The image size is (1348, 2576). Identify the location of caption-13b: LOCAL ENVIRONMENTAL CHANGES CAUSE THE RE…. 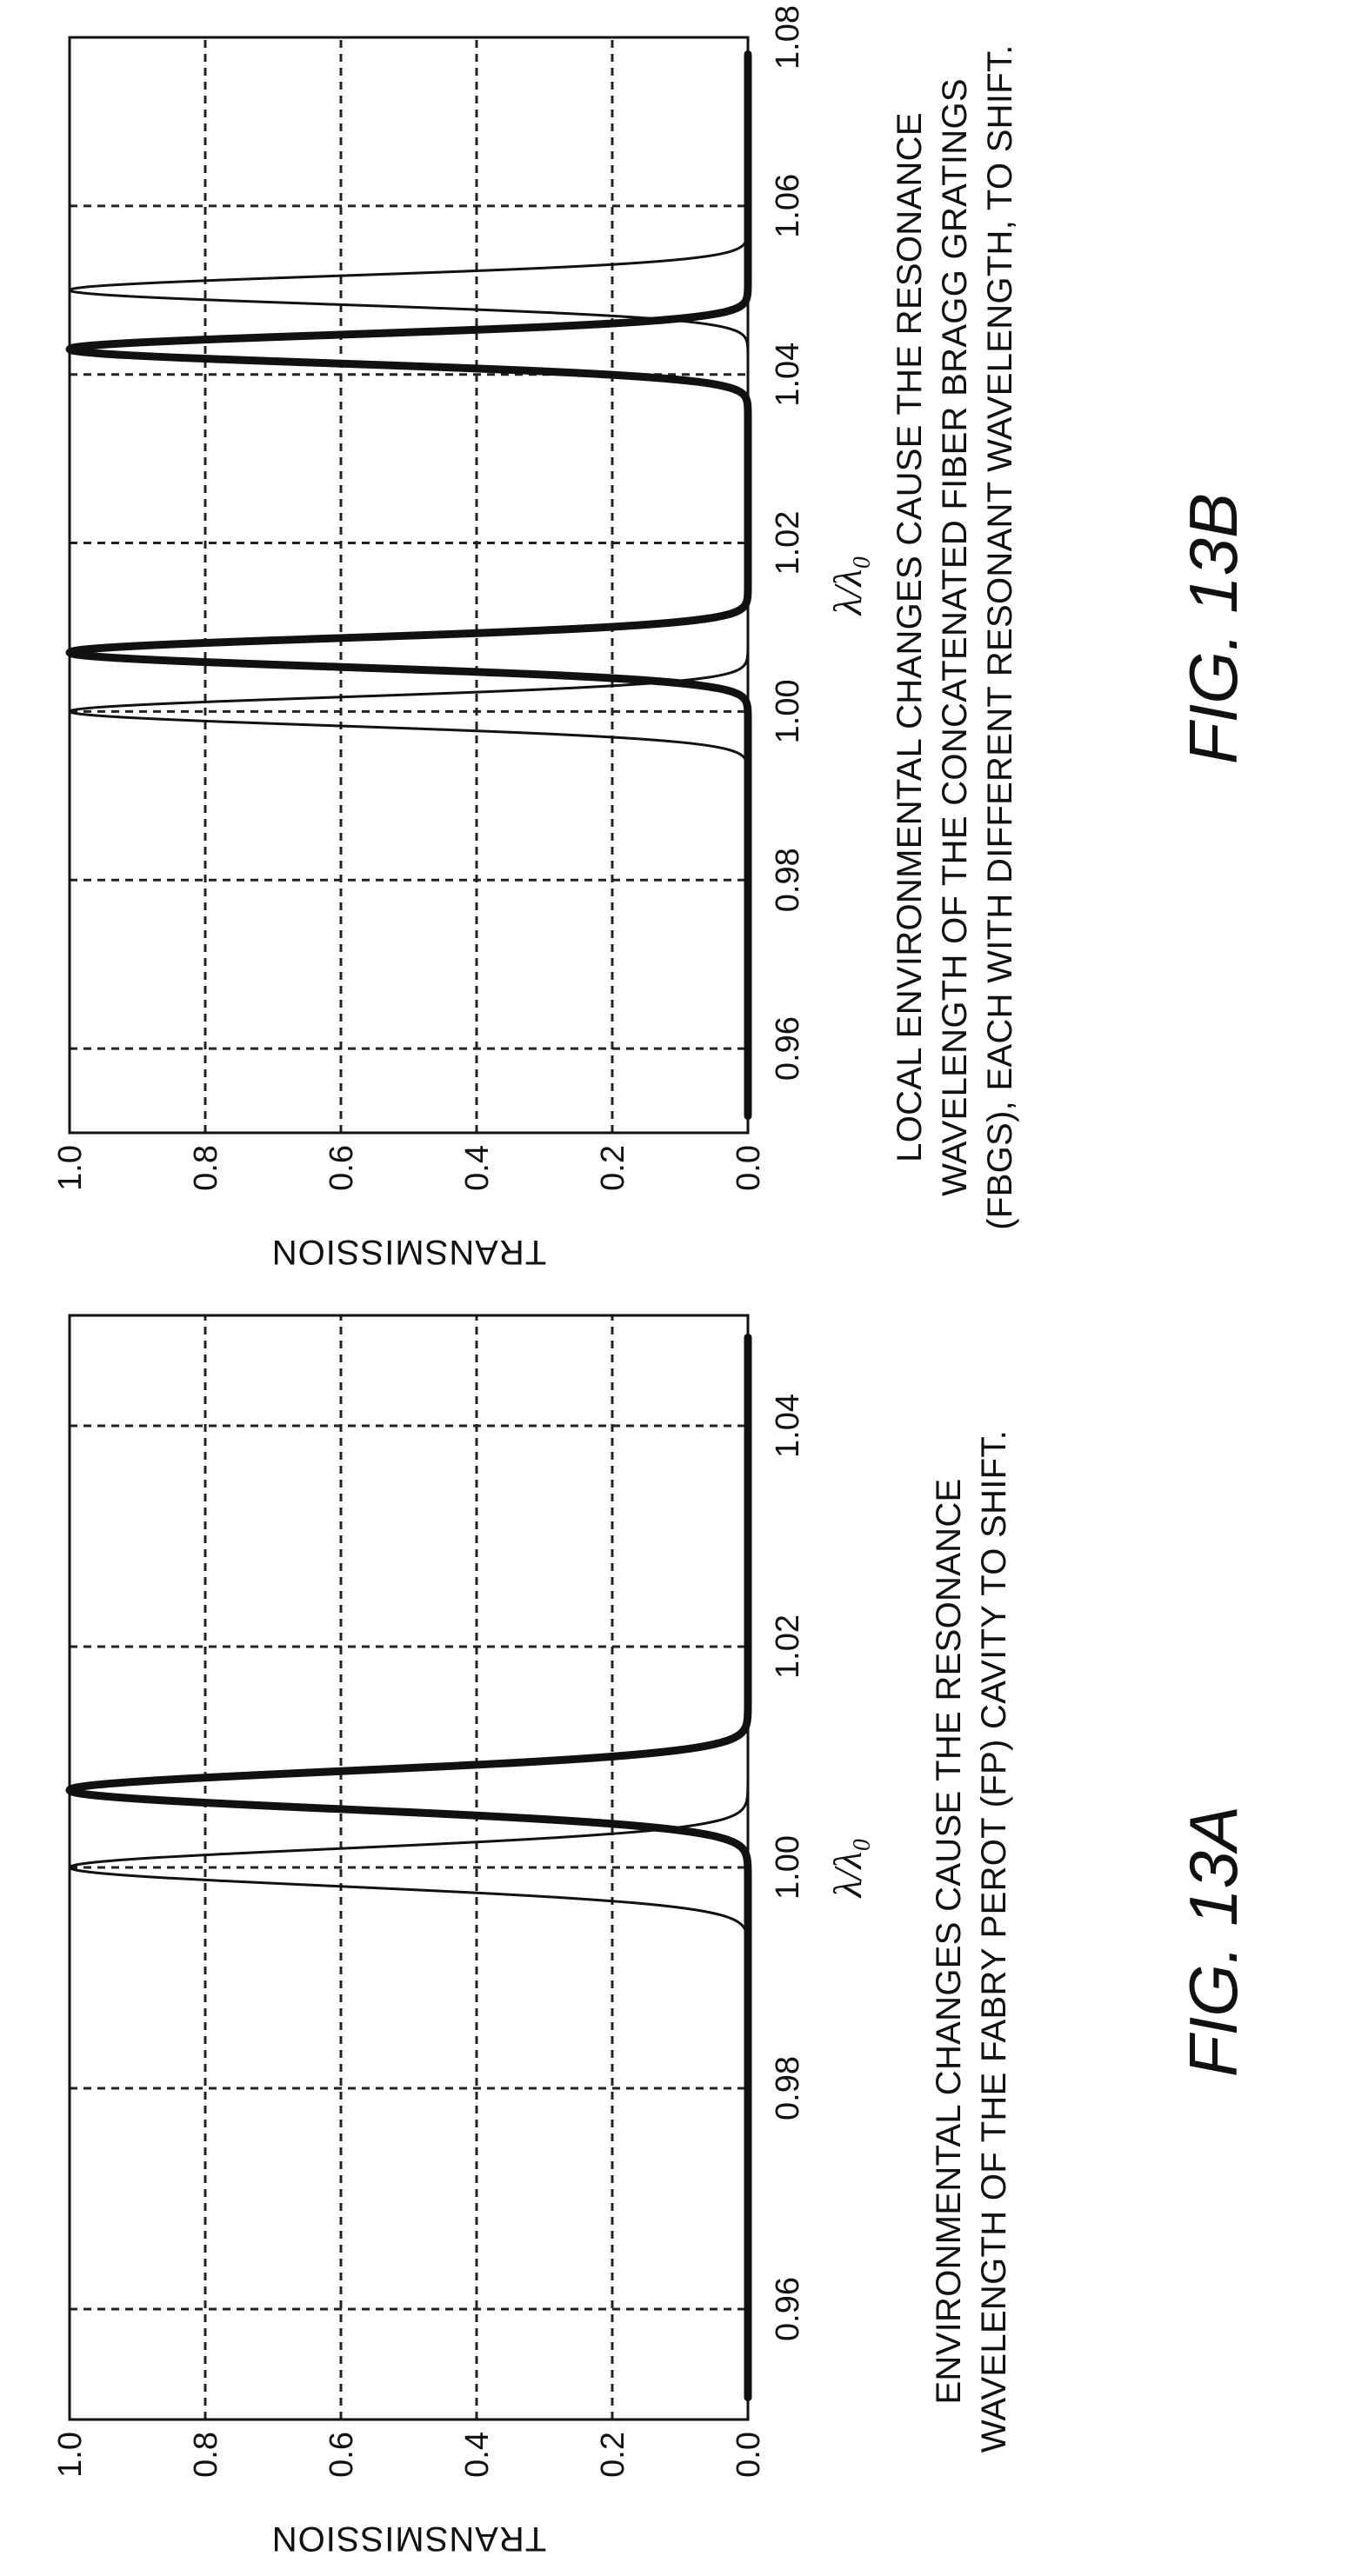
(955, 637).